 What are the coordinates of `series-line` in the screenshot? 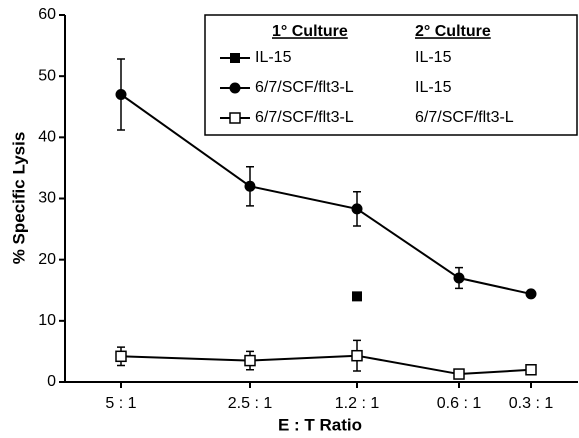 It's located at (326, 365).